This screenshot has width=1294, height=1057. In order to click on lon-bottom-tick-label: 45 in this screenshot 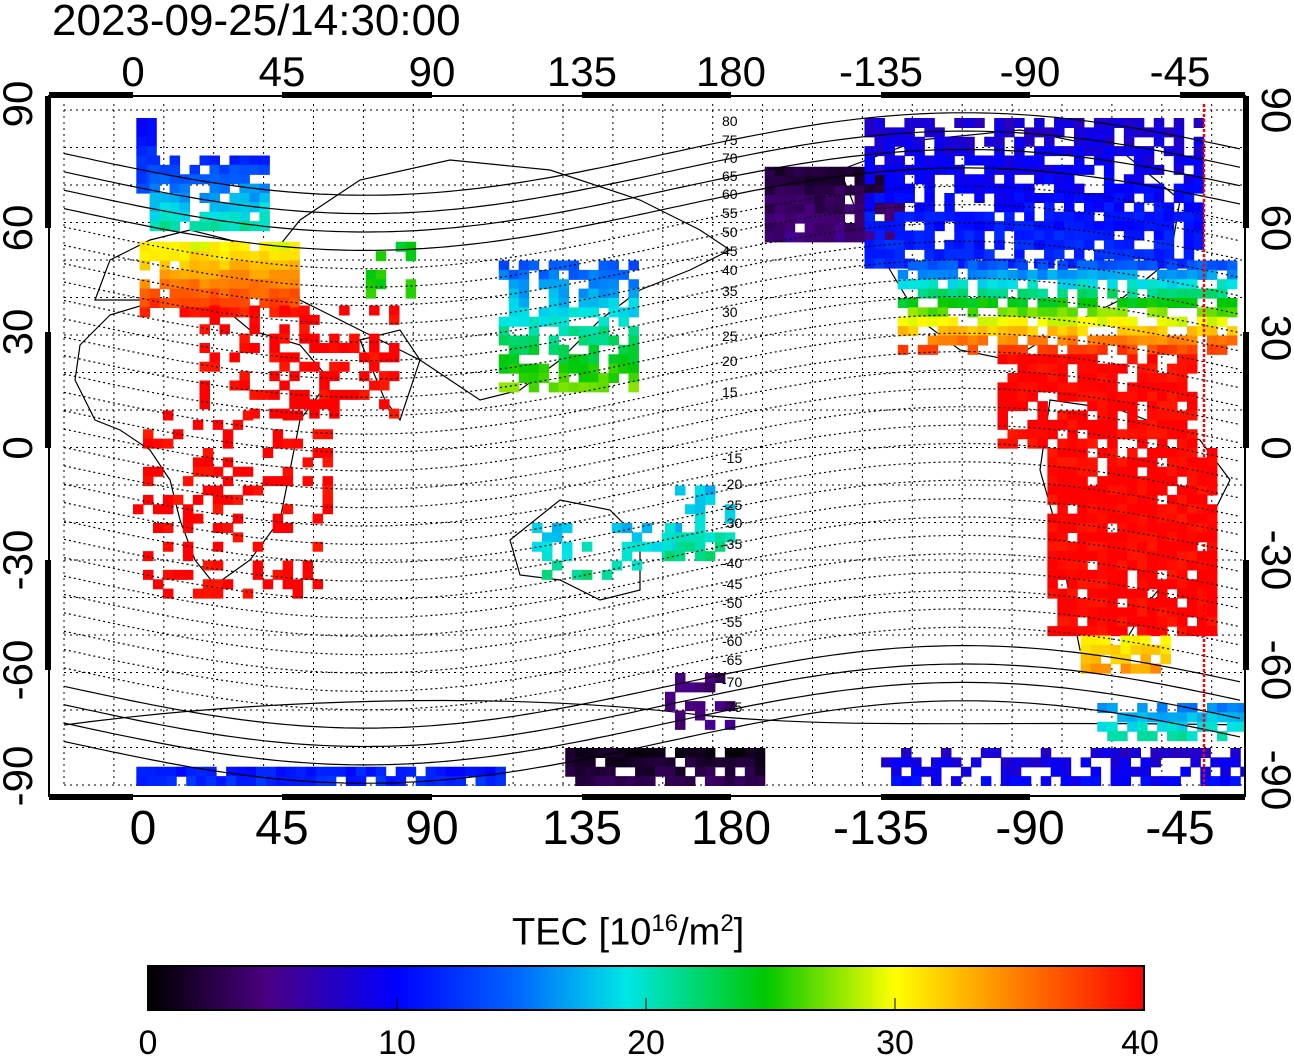, I will do `click(281, 828)`.